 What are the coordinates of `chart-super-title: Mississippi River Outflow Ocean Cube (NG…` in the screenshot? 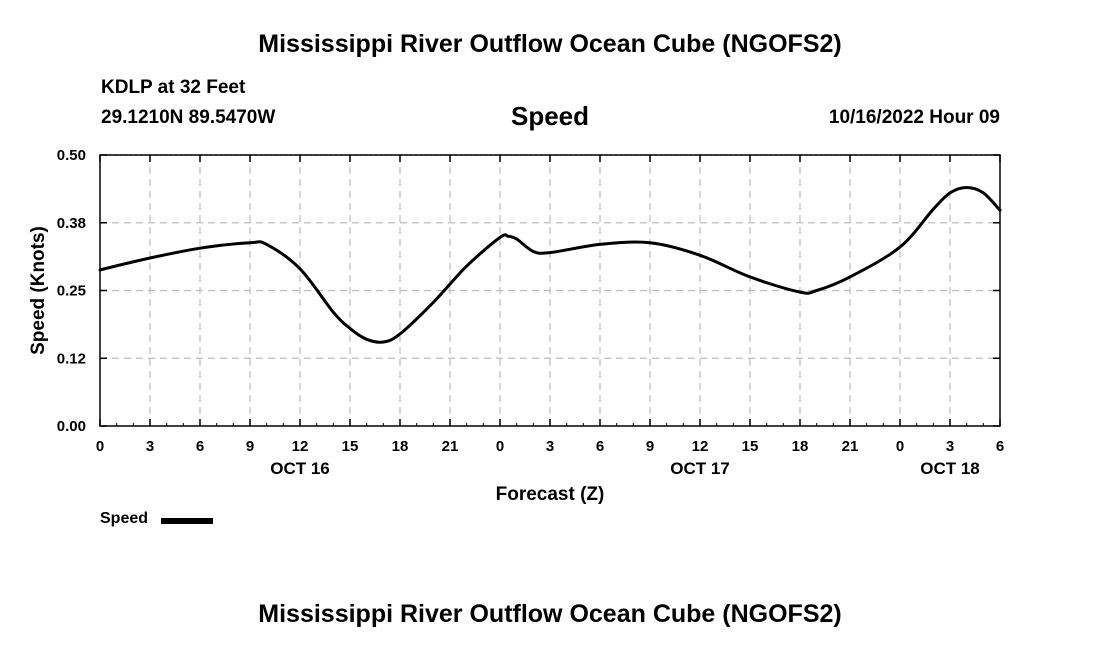 It's located at (550, 44).